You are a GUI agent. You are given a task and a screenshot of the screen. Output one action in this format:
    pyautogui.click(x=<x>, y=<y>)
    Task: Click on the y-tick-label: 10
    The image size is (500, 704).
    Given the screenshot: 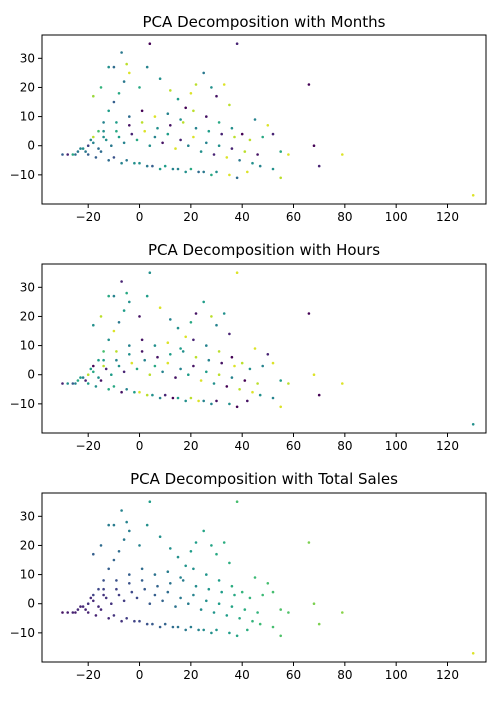 What is the action you would take?
    pyautogui.click(x=27, y=117)
    